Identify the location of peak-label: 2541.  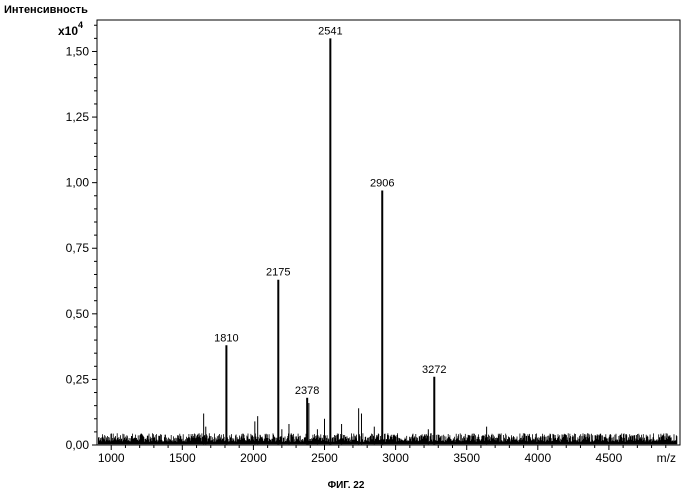
(330, 31).